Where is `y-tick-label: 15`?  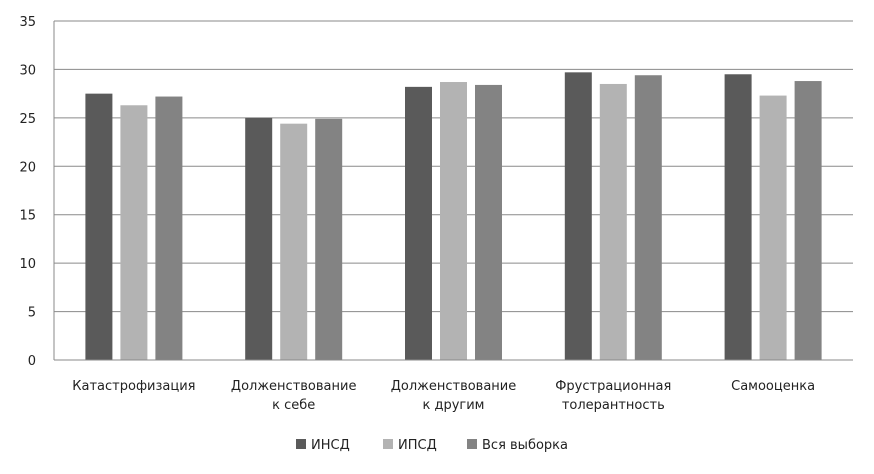
y-tick-label: 15 is located at coordinates (27, 216).